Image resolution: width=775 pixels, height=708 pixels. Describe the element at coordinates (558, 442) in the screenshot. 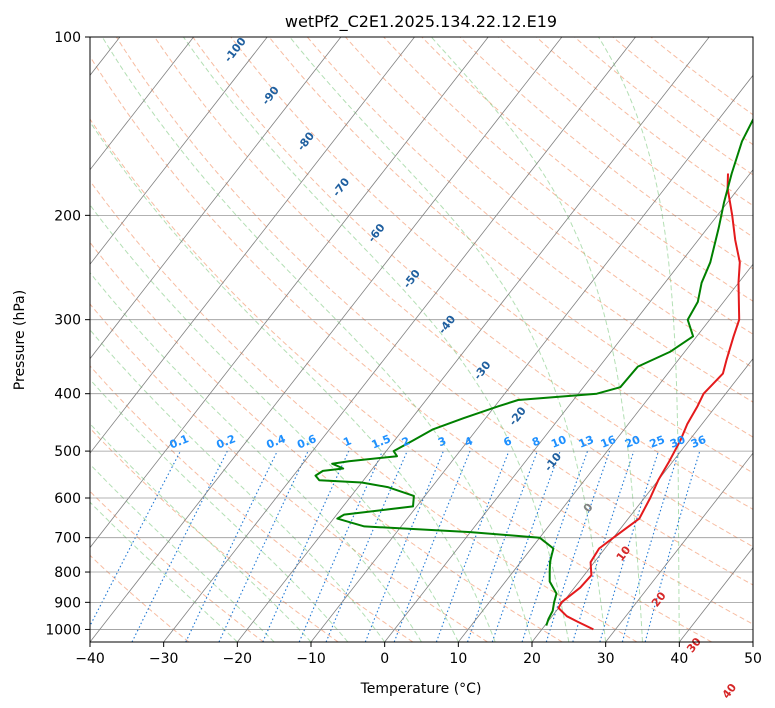

I see `mixing-ratio-label: 10` at that location.